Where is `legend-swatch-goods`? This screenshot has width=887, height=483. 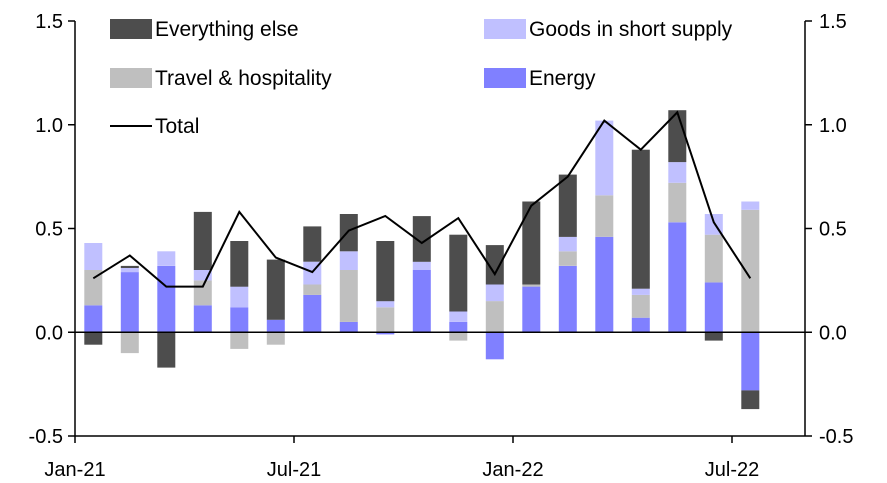
legend-swatch-goods is located at coordinates (505, 29).